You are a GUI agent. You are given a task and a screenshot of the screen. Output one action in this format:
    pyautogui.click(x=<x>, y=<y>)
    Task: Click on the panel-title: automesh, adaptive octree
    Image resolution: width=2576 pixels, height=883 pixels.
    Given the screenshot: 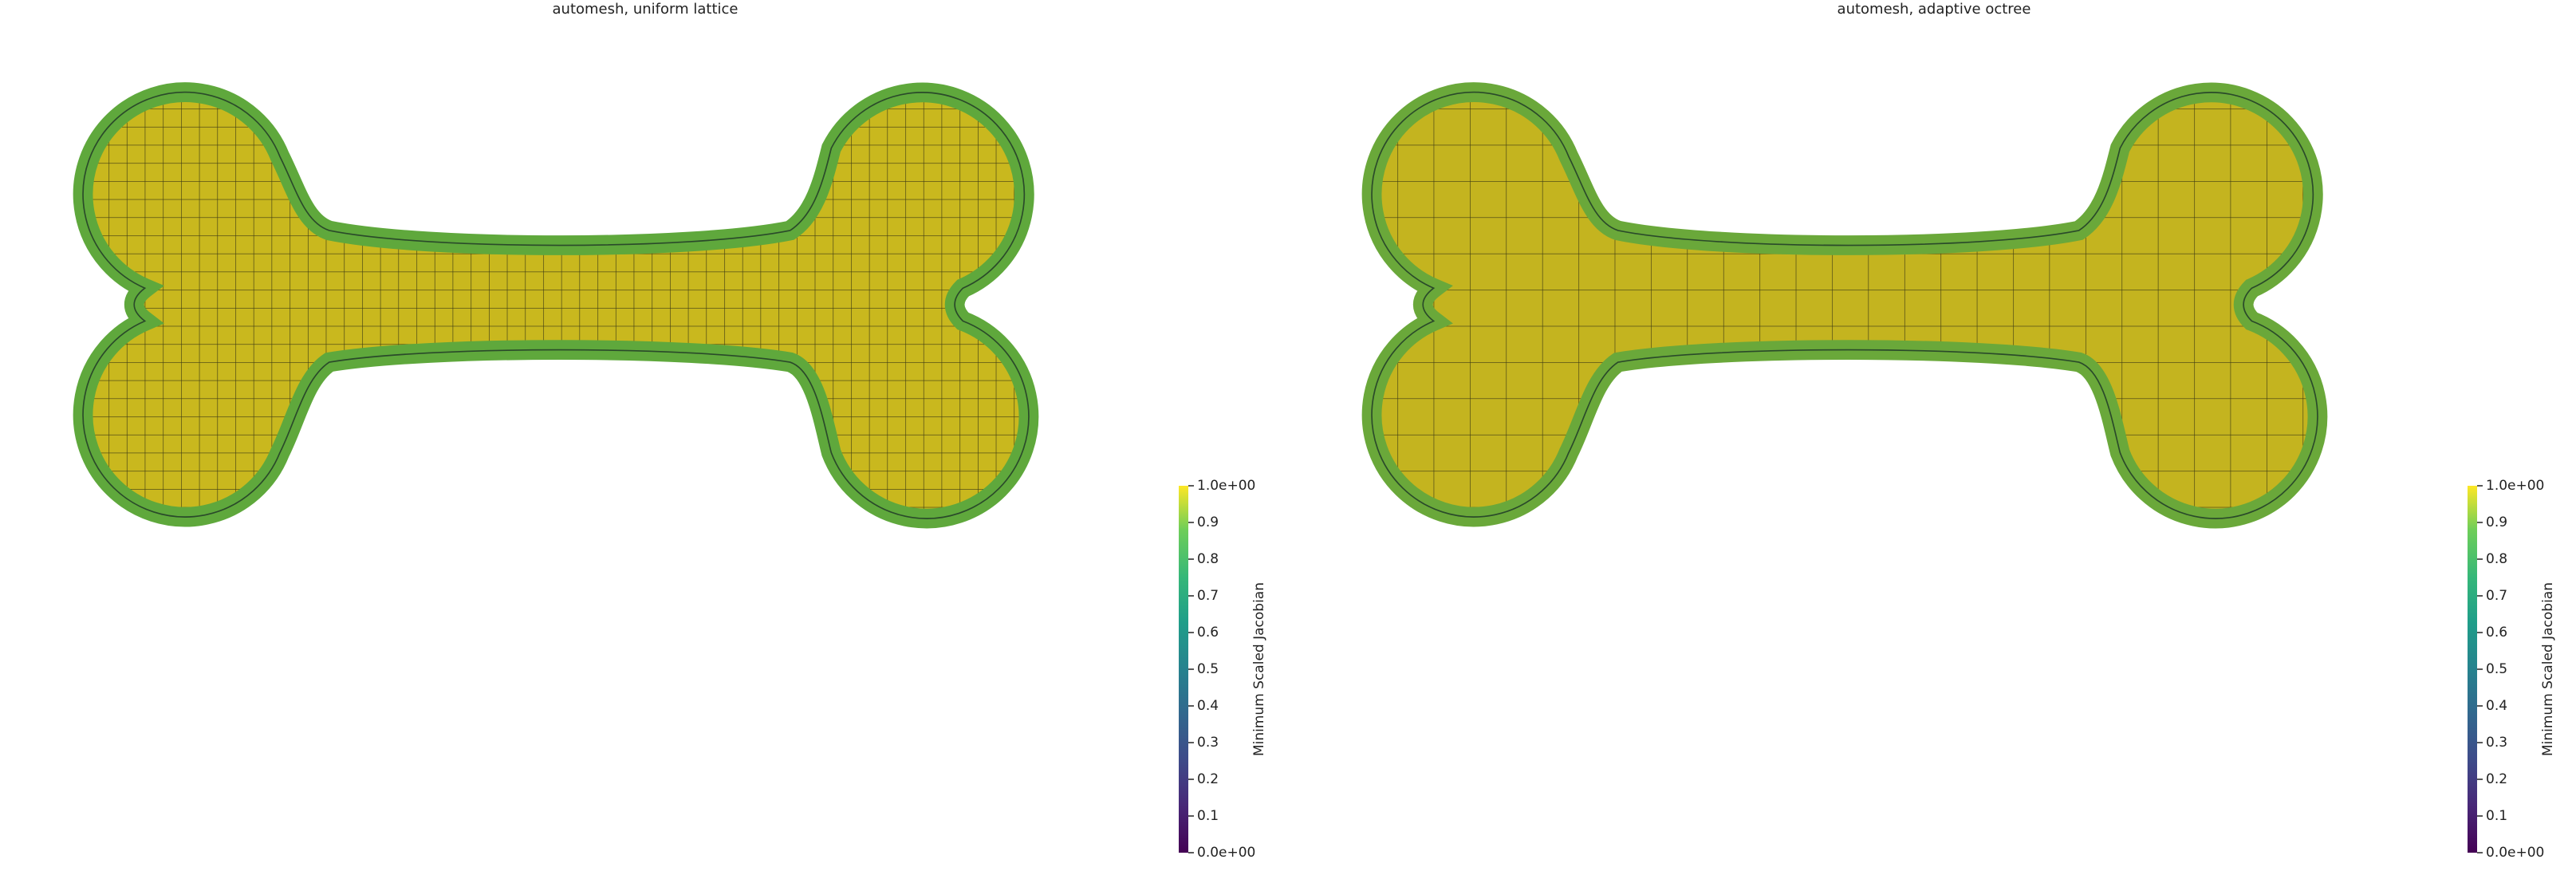 What is the action you would take?
    pyautogui.click(x=1934, y=10)
    